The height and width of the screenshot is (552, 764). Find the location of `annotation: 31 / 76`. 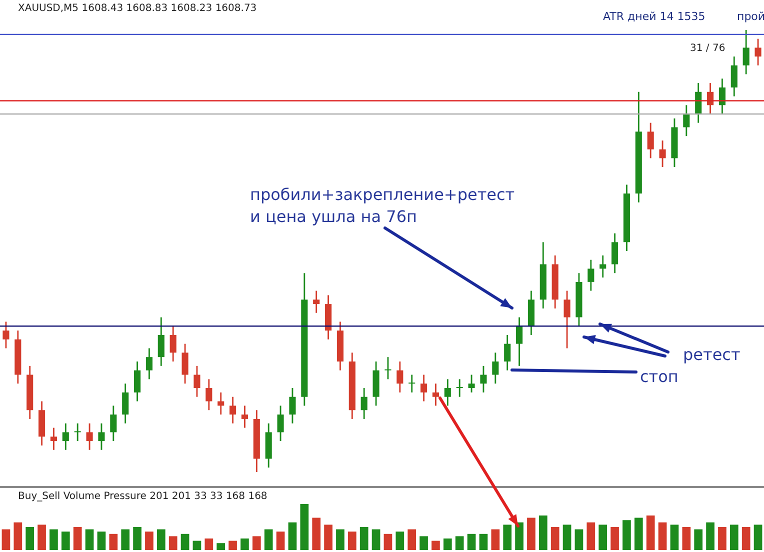

annotation: 31 / 76 is located at coordinates (708, 49).